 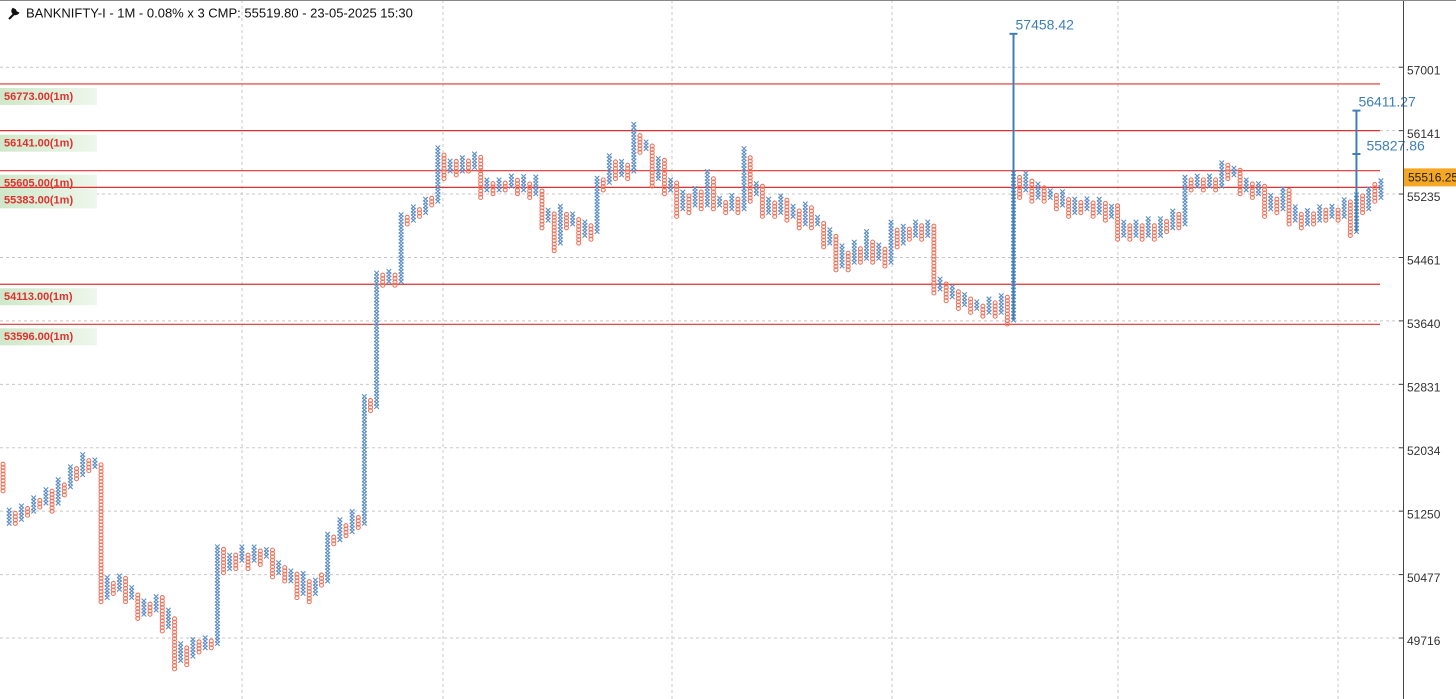 I want to click on spike-high-label: 57458.42, so click(x=1045, y=25).